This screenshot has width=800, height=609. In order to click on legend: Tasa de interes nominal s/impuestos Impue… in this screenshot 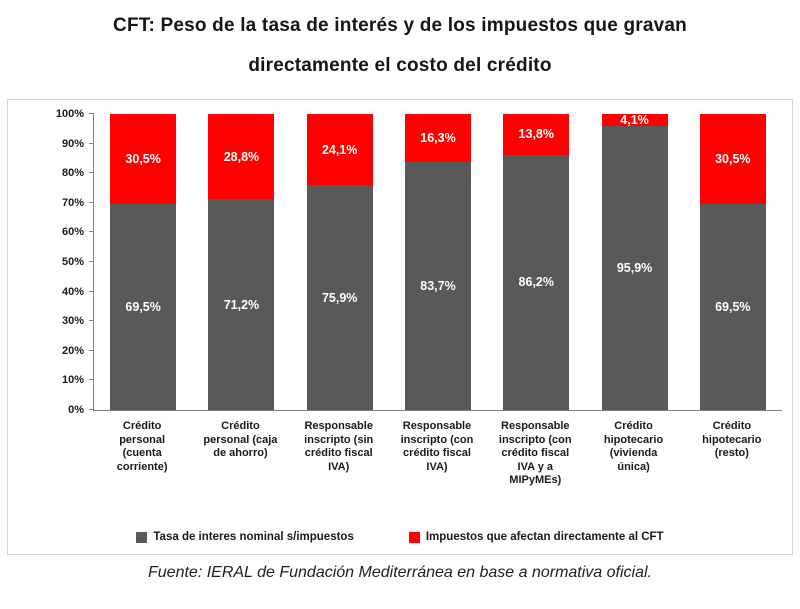, I will do `click(400, 537)`.